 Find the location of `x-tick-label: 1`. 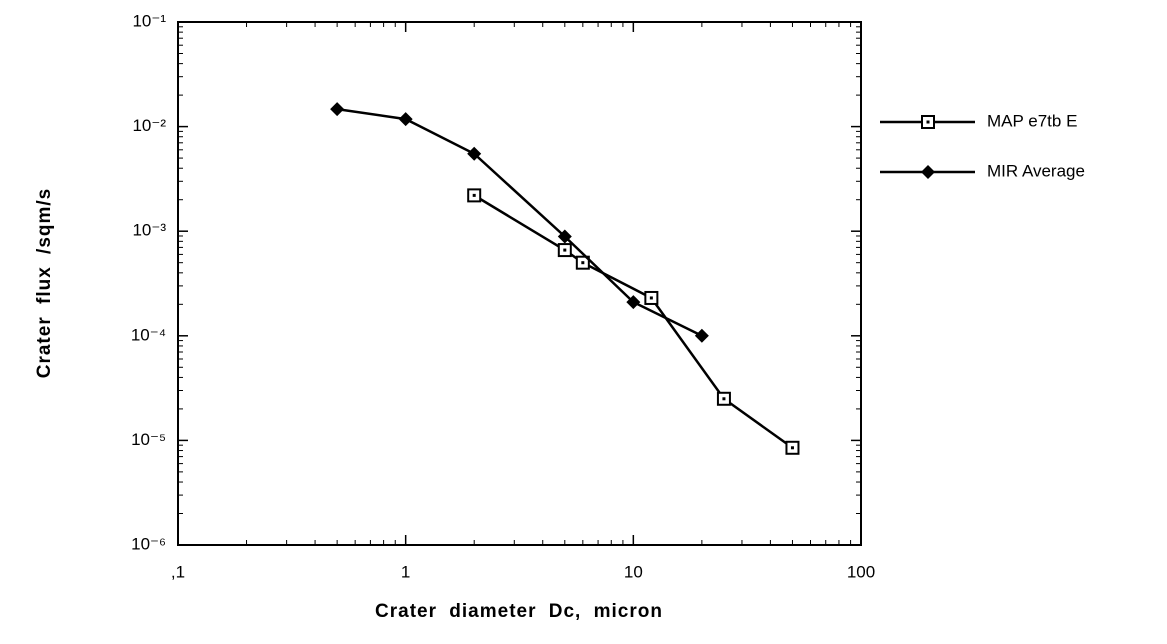

x-tick-label: 1 is located at coordinates (405, 571).